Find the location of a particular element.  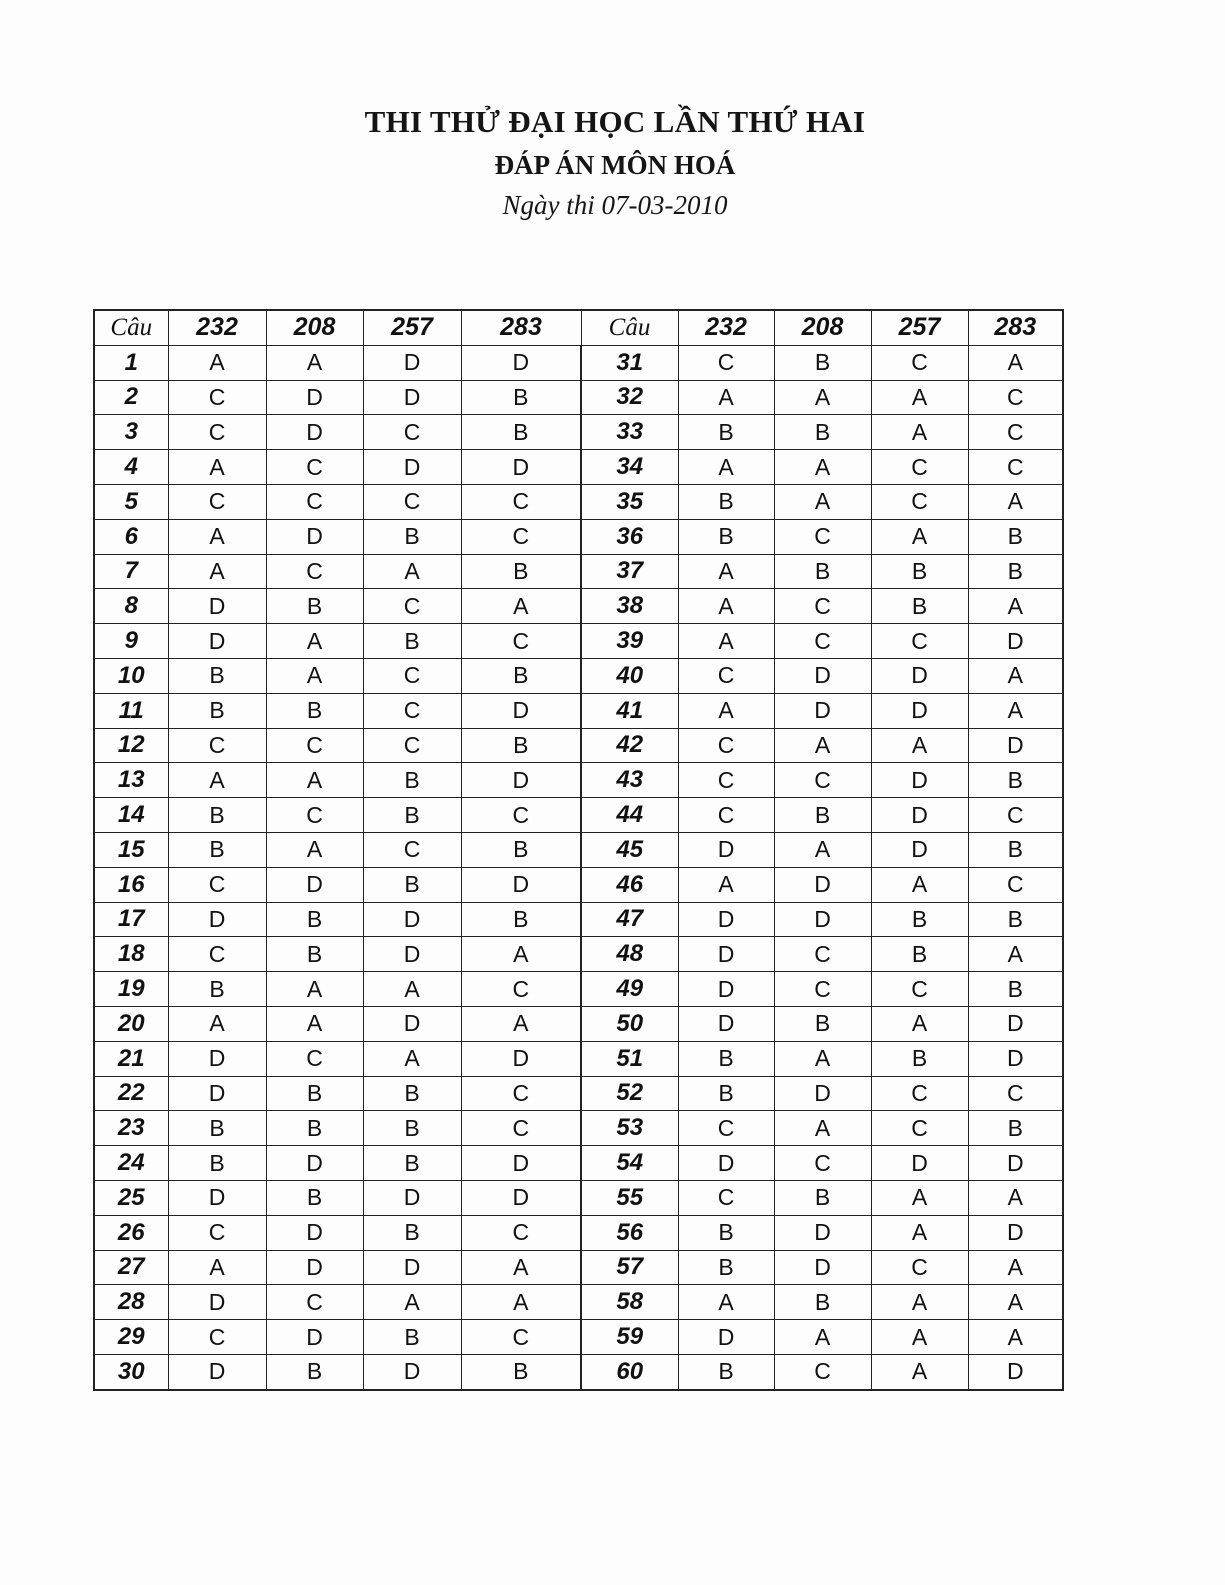

question-number: 29 is located at coordinates (131, 1337).